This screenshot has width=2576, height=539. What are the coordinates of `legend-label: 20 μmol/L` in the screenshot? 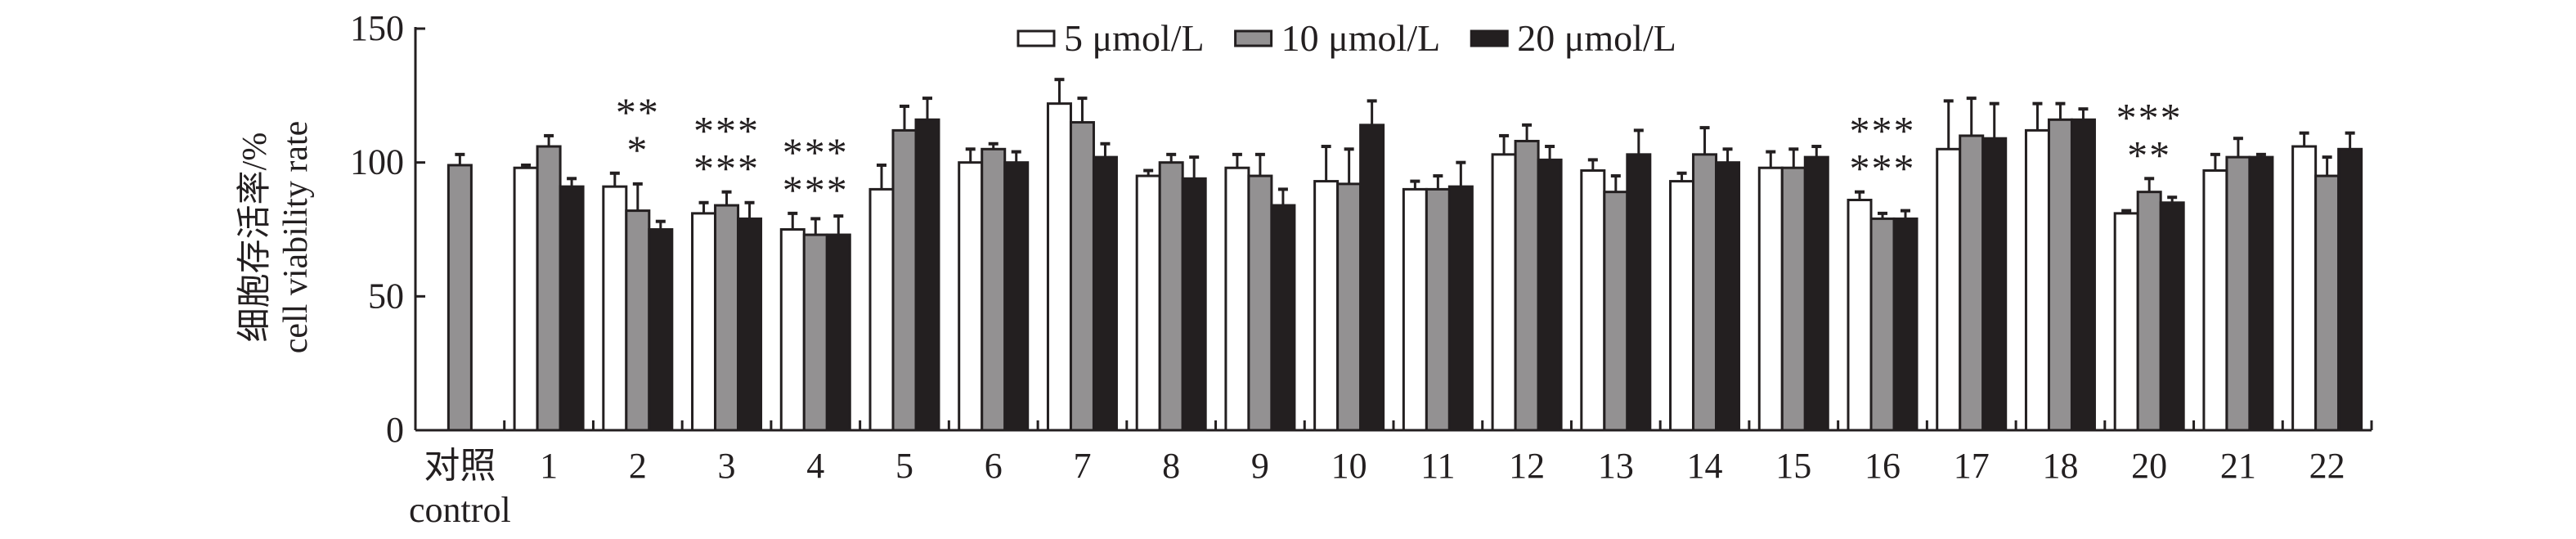 It's located at (1597, 38).